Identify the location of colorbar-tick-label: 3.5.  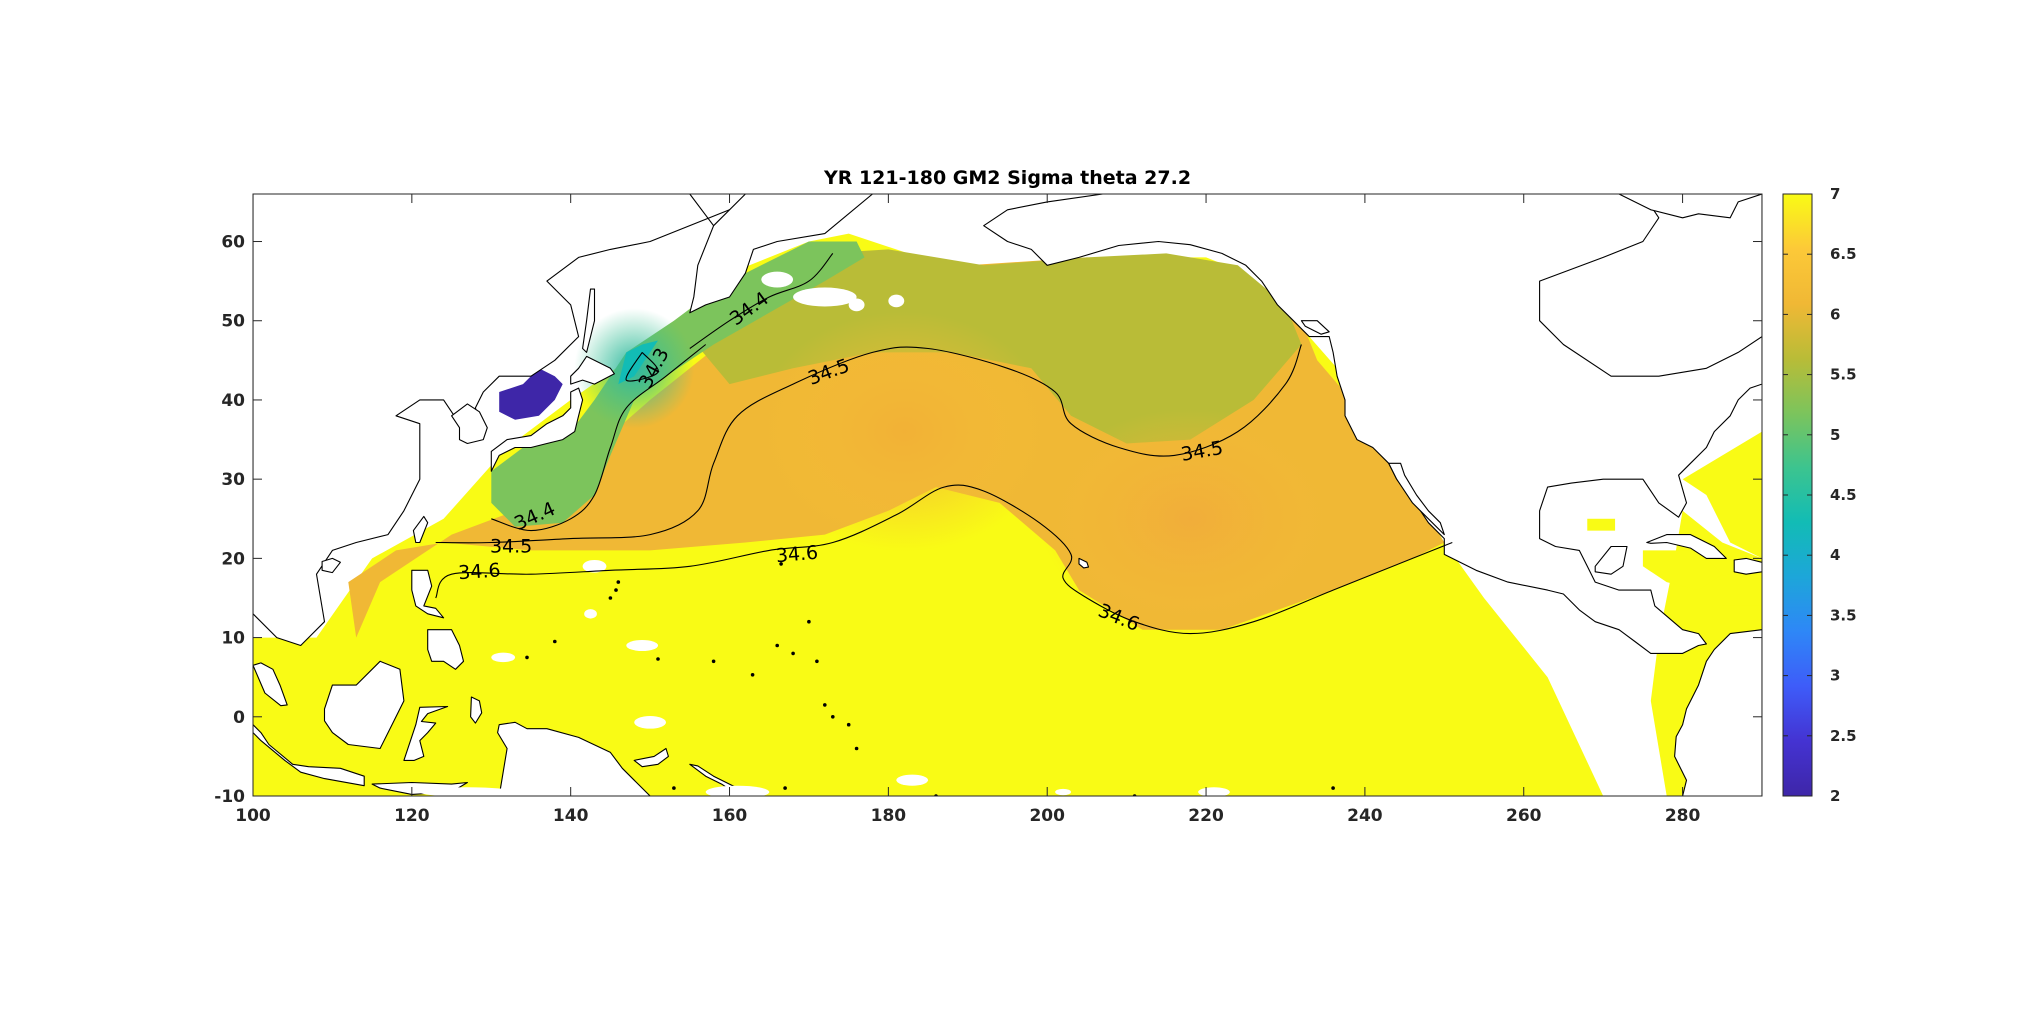
(1843, 615).